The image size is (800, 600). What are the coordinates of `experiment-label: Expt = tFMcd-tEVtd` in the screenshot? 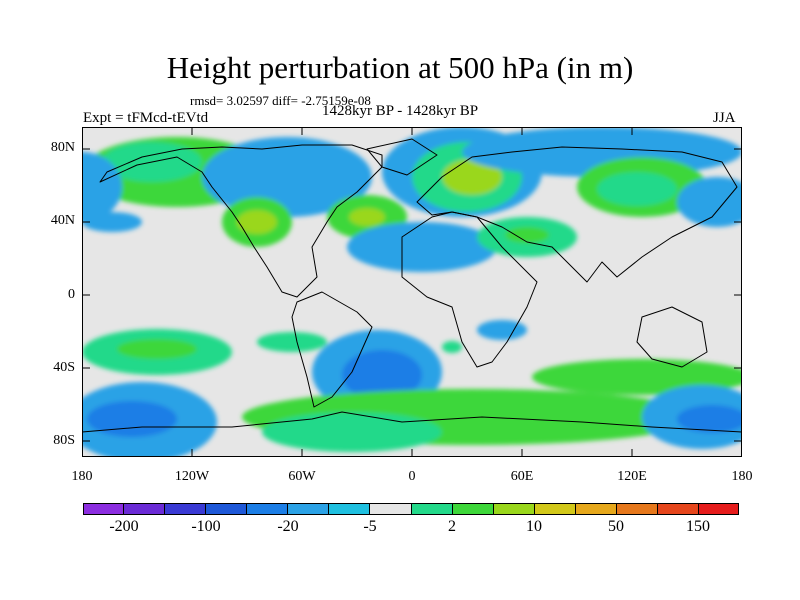 It's located at (146, 118).